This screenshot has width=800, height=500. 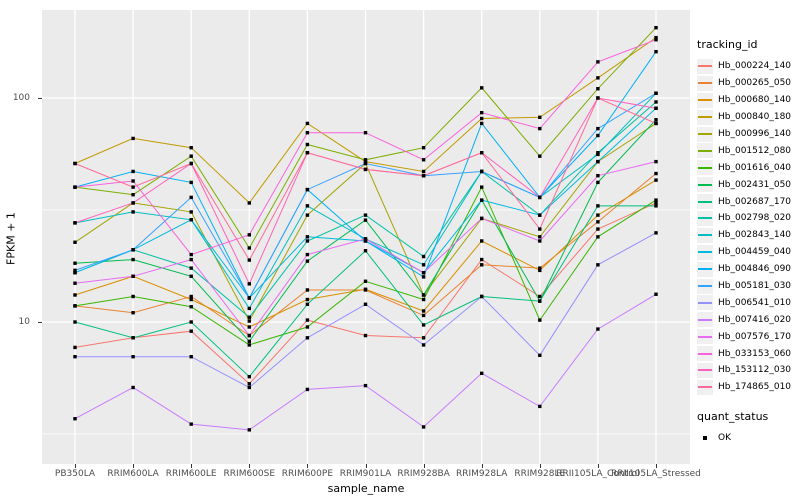 What do you see at coordinates (747, 218) in the screenshot?
I see `legend-entry-Hb_002798_020: Hb_002798_020` at bounding box center [747, 218].